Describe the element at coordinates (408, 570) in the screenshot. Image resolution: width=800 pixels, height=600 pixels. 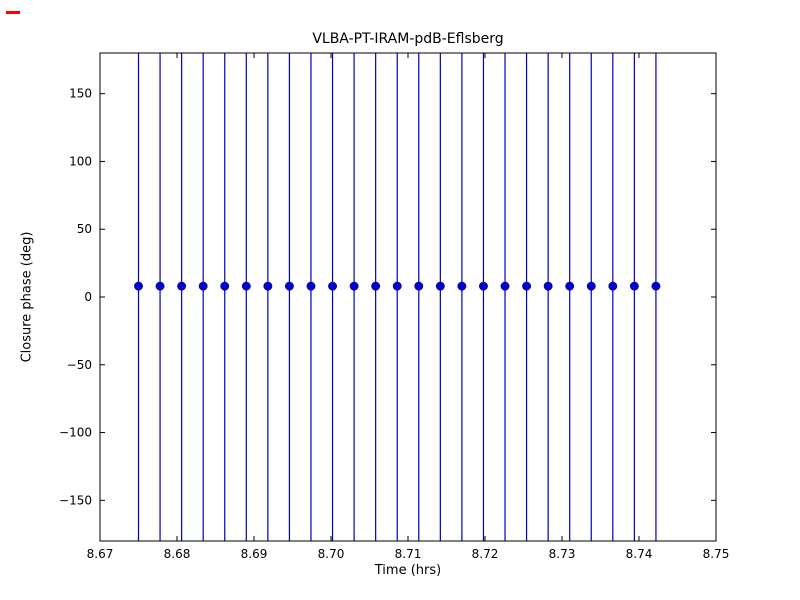
I see `x-axis-label: Time (hrs)` at that location.